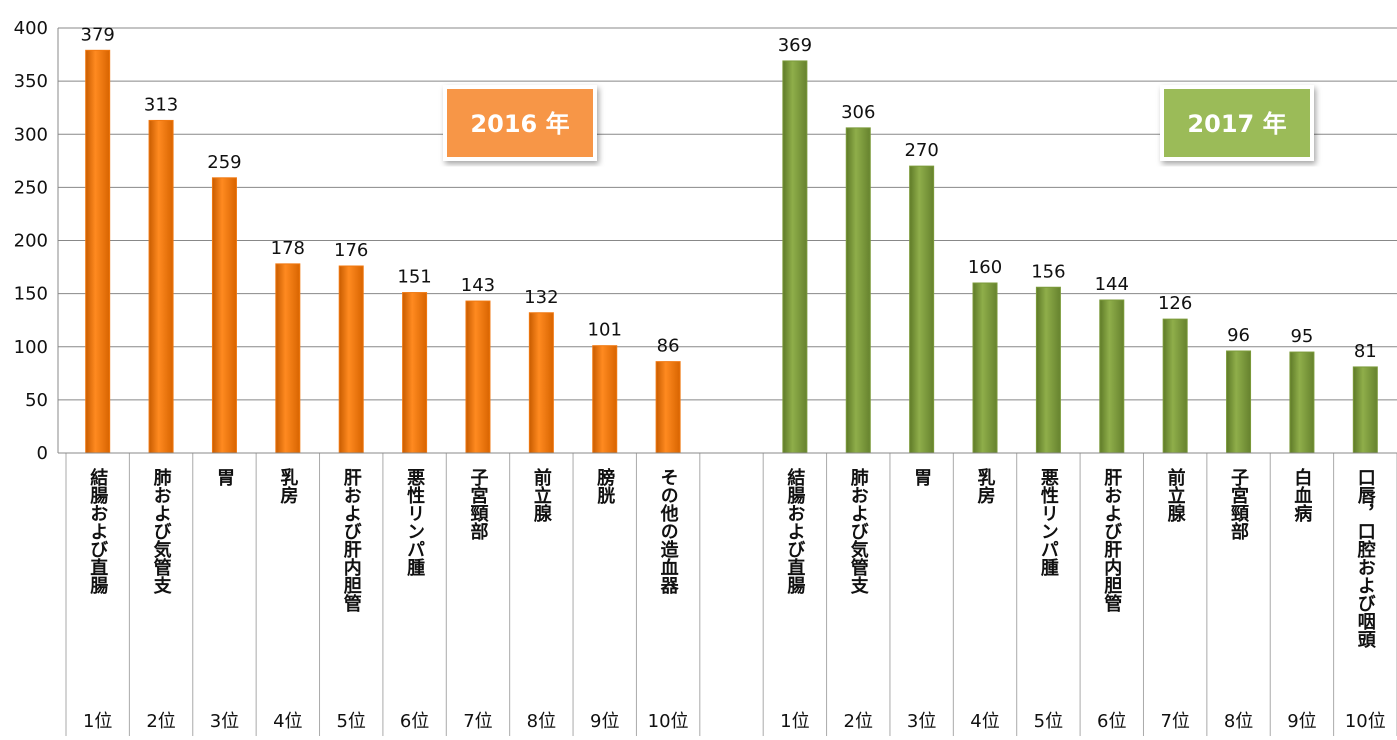  Describe the element at coordinates (31, 347) in the screenshot. I see `y-tick-label: 100` at that location.